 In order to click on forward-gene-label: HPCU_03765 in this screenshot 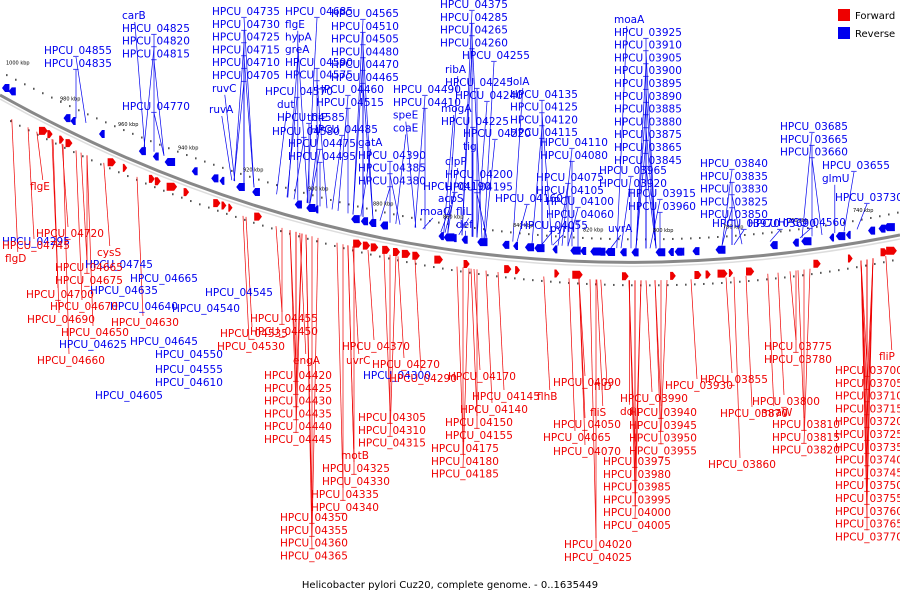, I will do `click(867, 525)`.